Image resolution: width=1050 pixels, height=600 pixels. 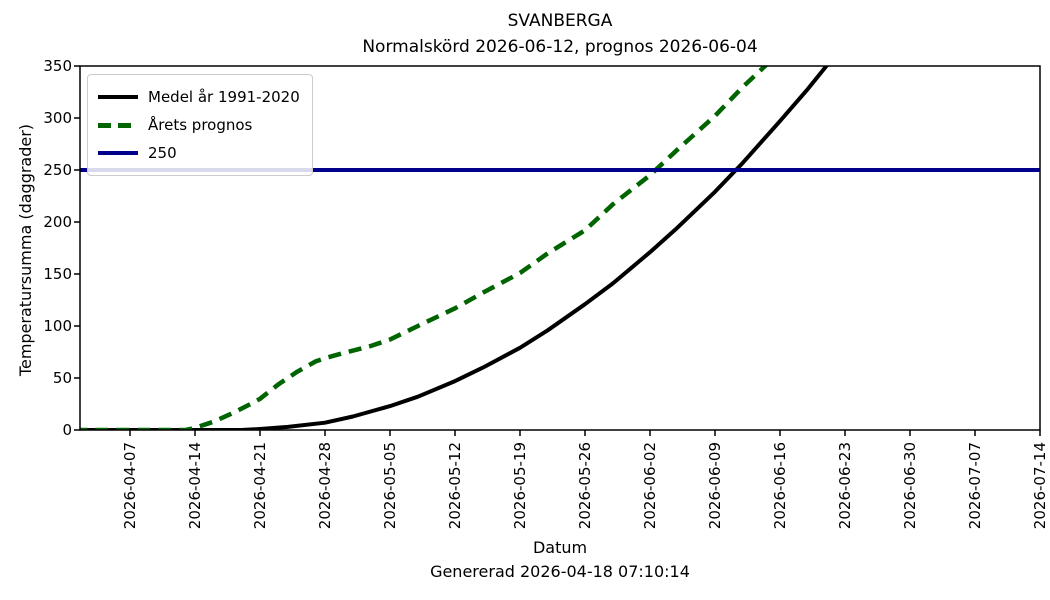 What do you see at coordinates (520, 486) in the screenshot?
I see `x-tick-label: 2026-05-19` at bounding box center [520, 486].